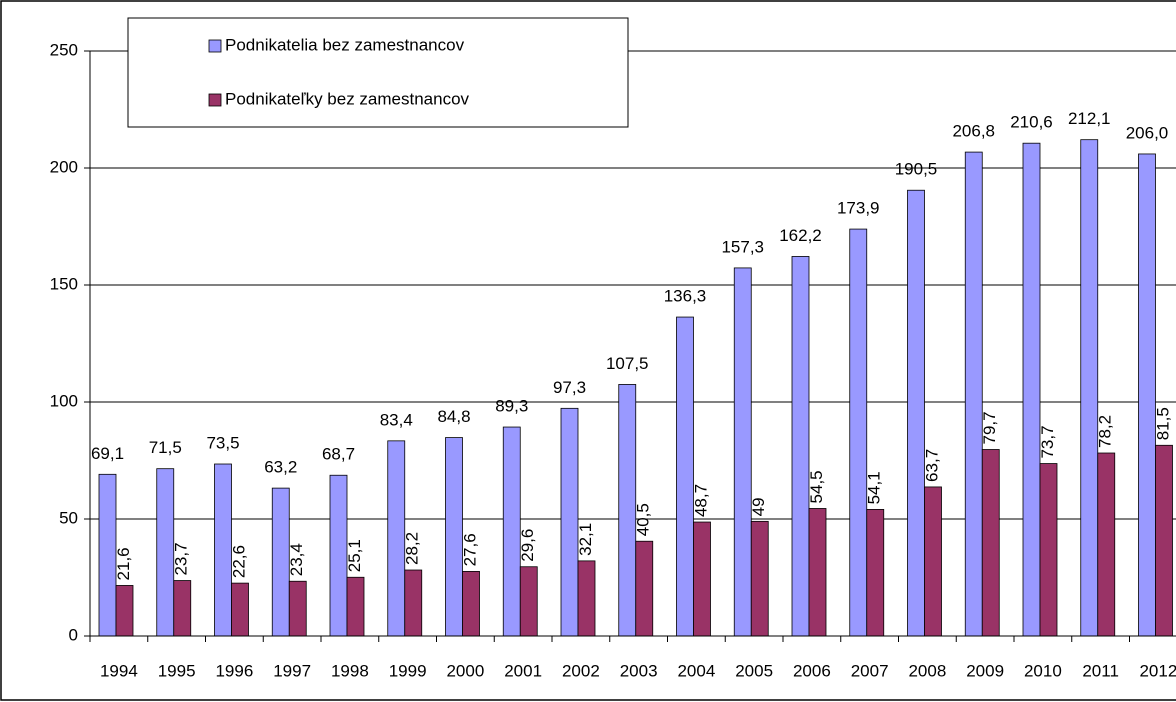 The height and width of the screenshot is (702, 1176). Describe the element at coordinates (345, 44) in the screenshot. I see `legend-label: Podnikatelia bez zamestnancov` at that location.